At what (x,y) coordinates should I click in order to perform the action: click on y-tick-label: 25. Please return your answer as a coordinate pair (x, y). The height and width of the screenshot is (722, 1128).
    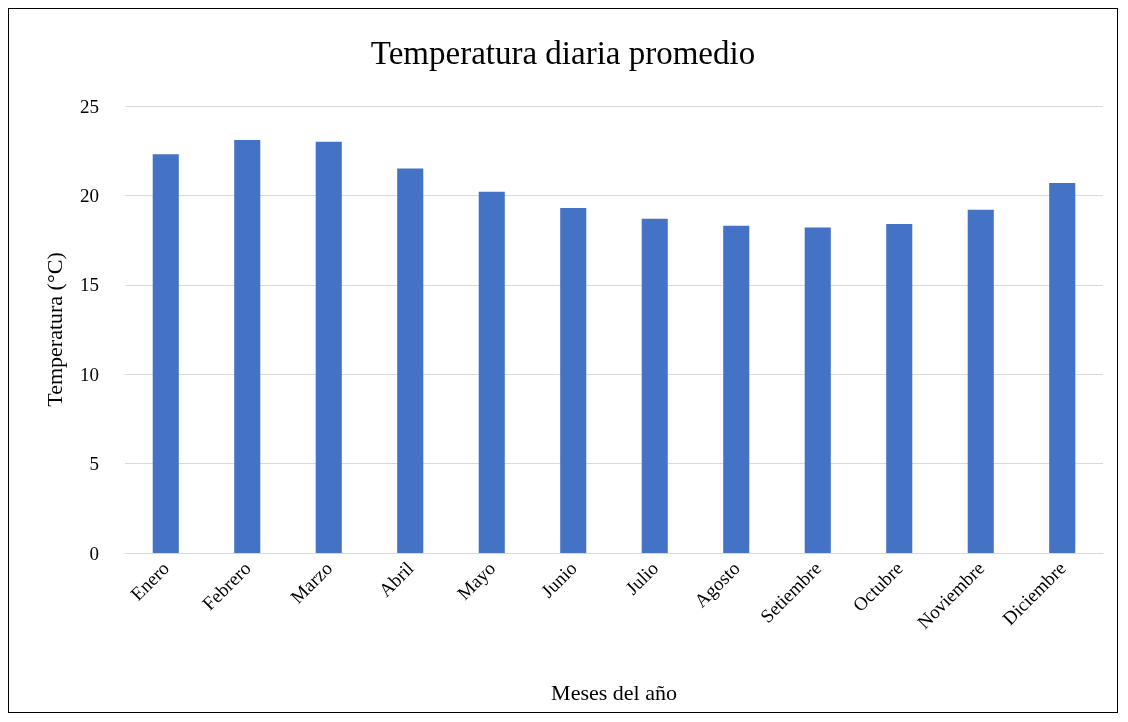
    Looking at the image, I should click on (89, 106).